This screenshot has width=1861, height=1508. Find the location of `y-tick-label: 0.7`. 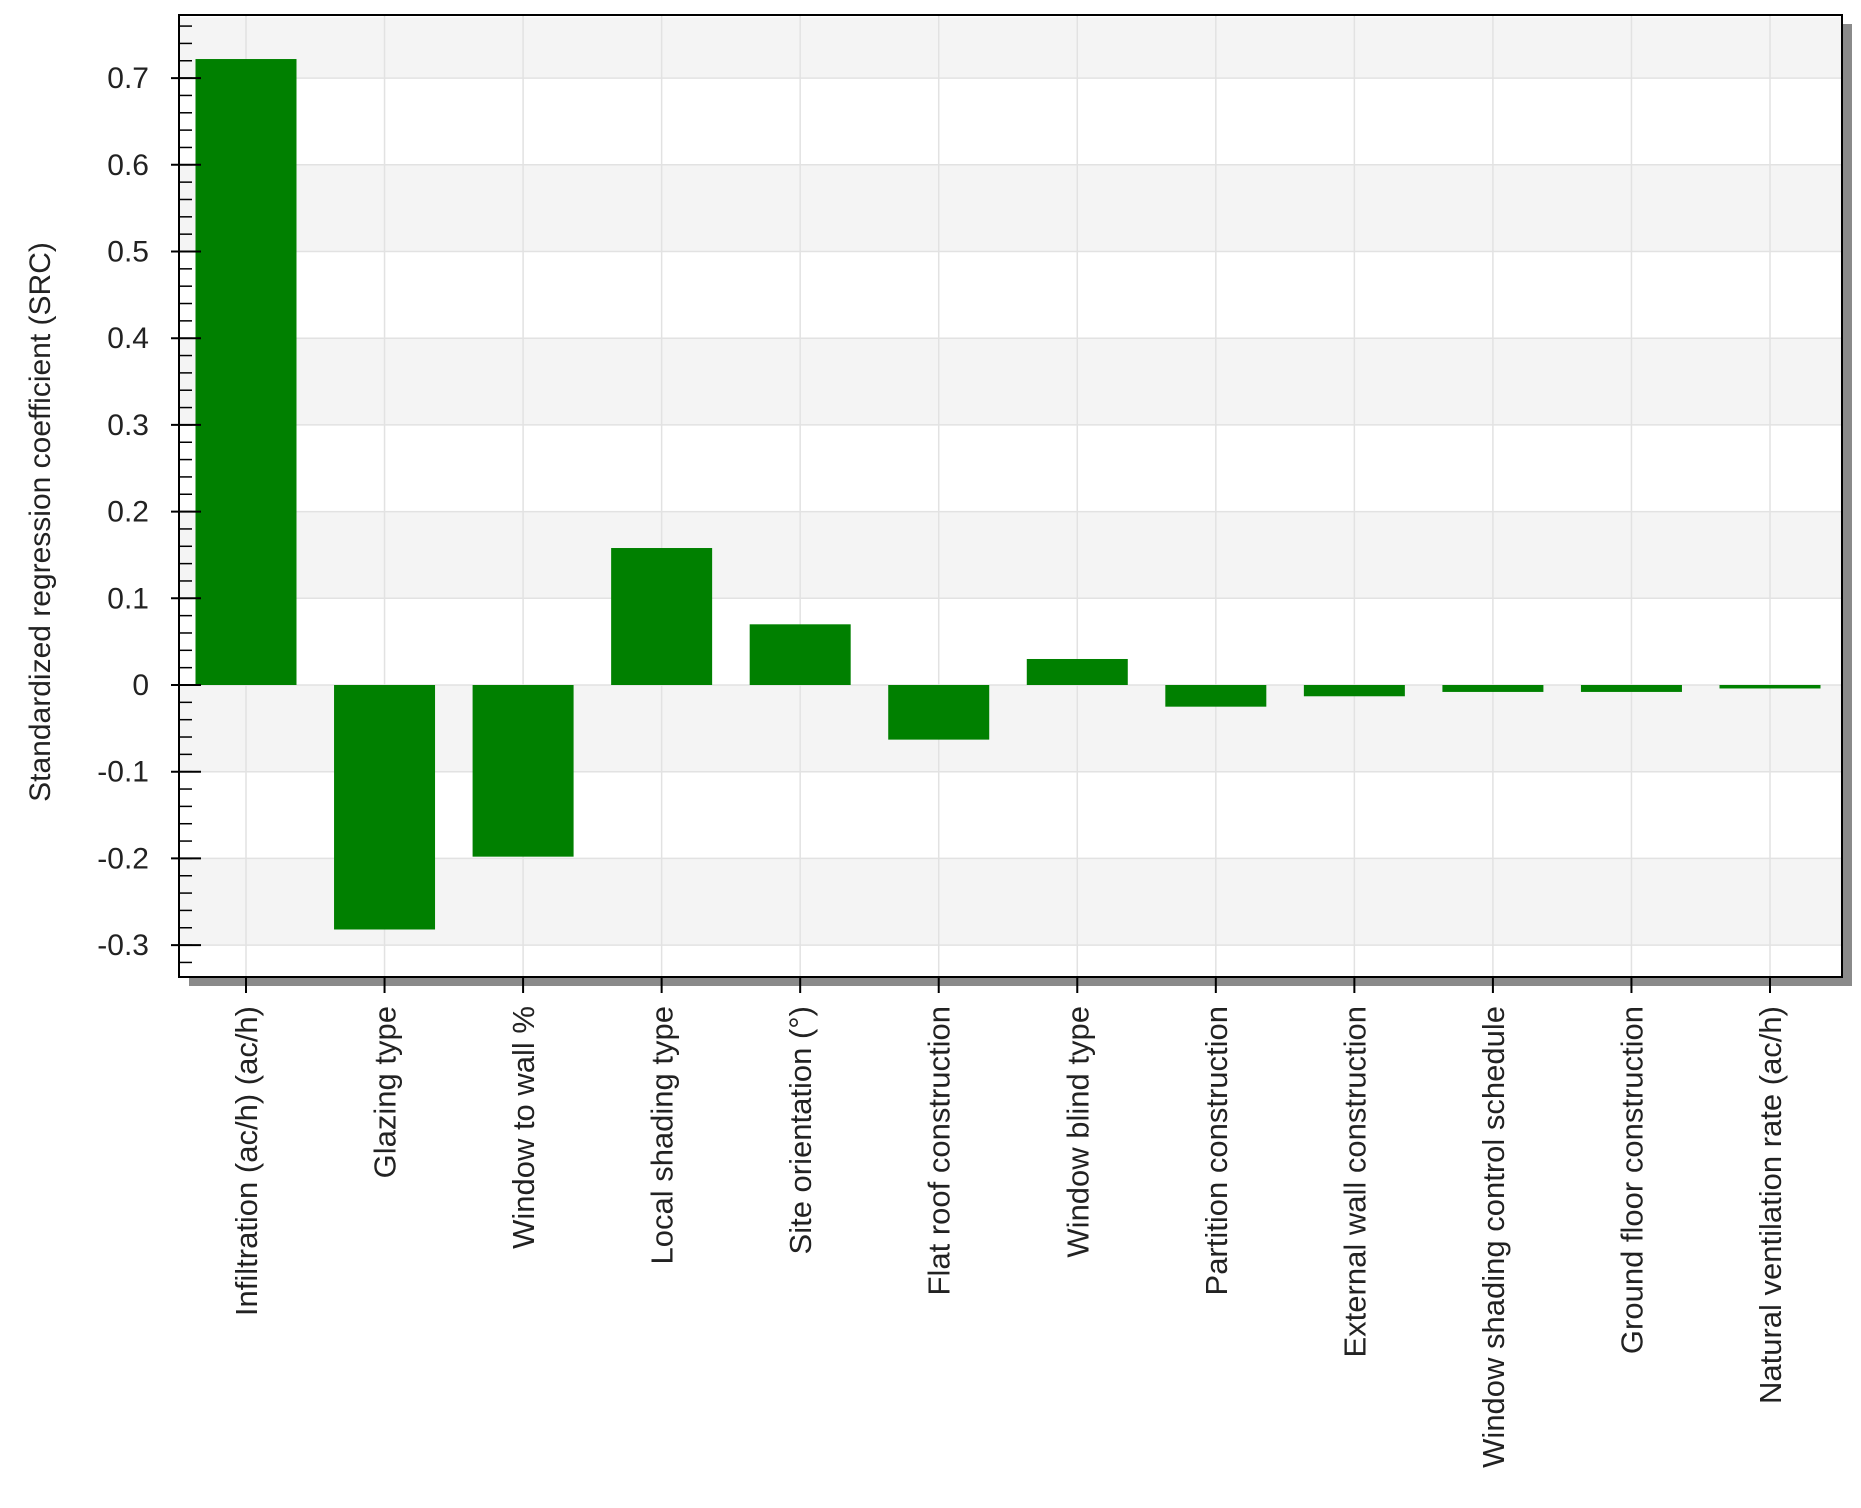

y-tick-label: 0.7 is located at coordinates (128, 78).